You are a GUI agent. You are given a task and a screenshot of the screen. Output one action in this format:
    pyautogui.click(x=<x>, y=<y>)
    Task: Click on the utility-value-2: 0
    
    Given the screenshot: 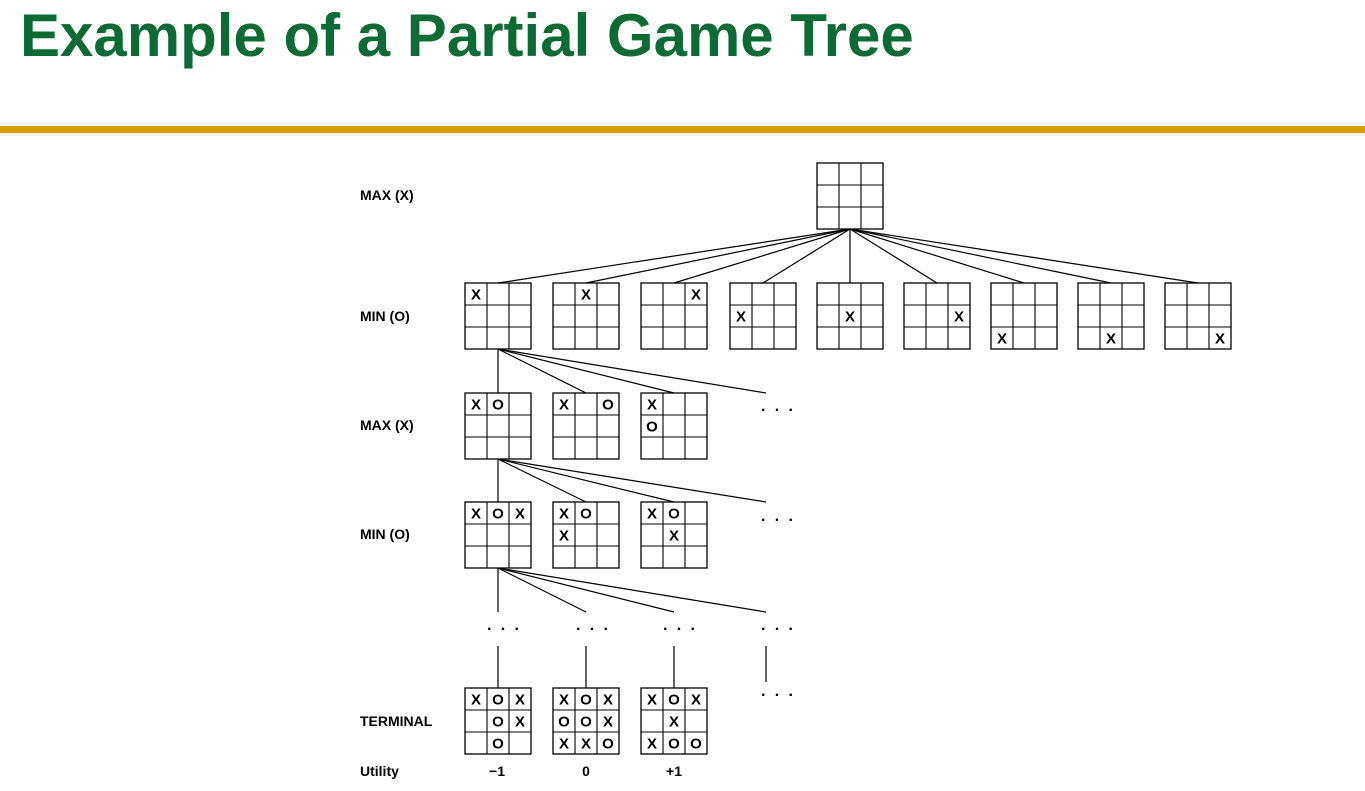 What is the action you would take?
    pyautogui.click(x=586, y=771)
    